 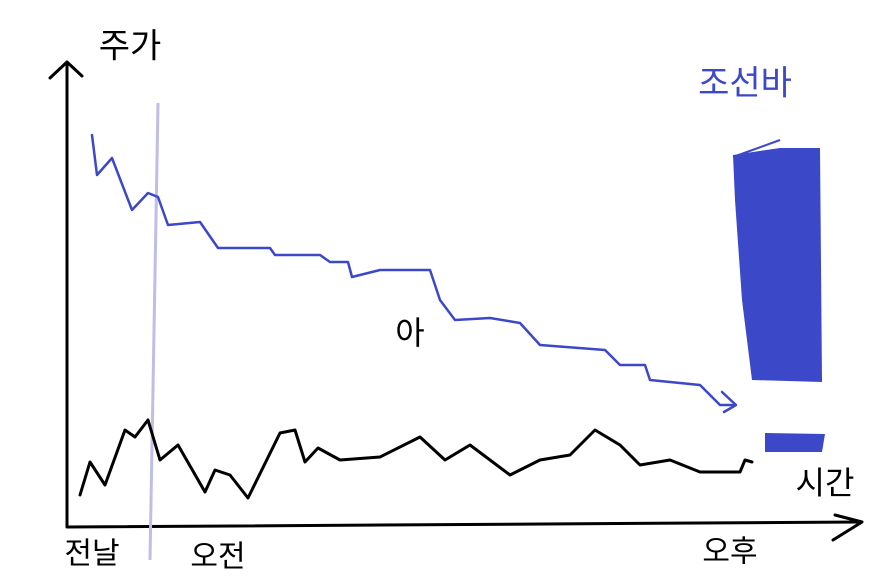 What do you see at coordinates (409, 333) in the screenshot?
I see `line-label: 아` at bounding box center [409, 333].